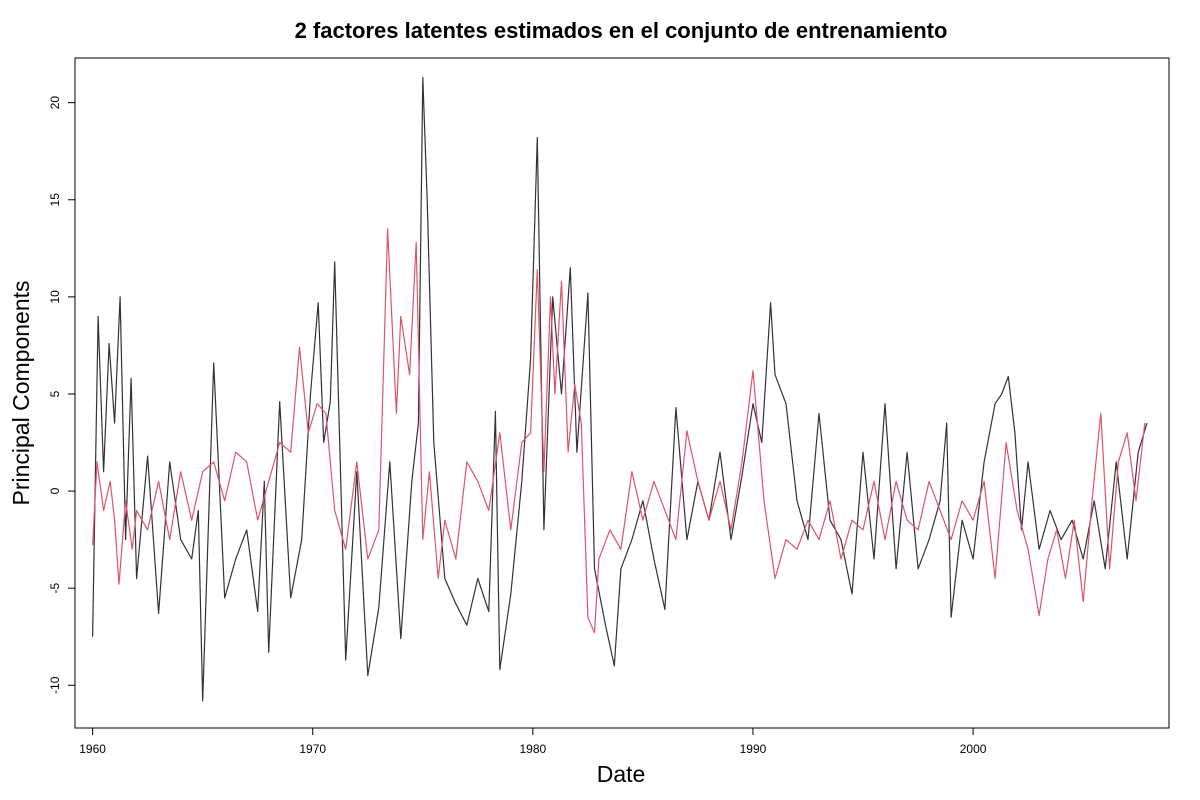 The width and height of the screenshot is (1200, 800). What do you see at coordinates (753, 749) in the screenshot?
I see `x-tick-label: 1990` at bounding box center [753, 749].